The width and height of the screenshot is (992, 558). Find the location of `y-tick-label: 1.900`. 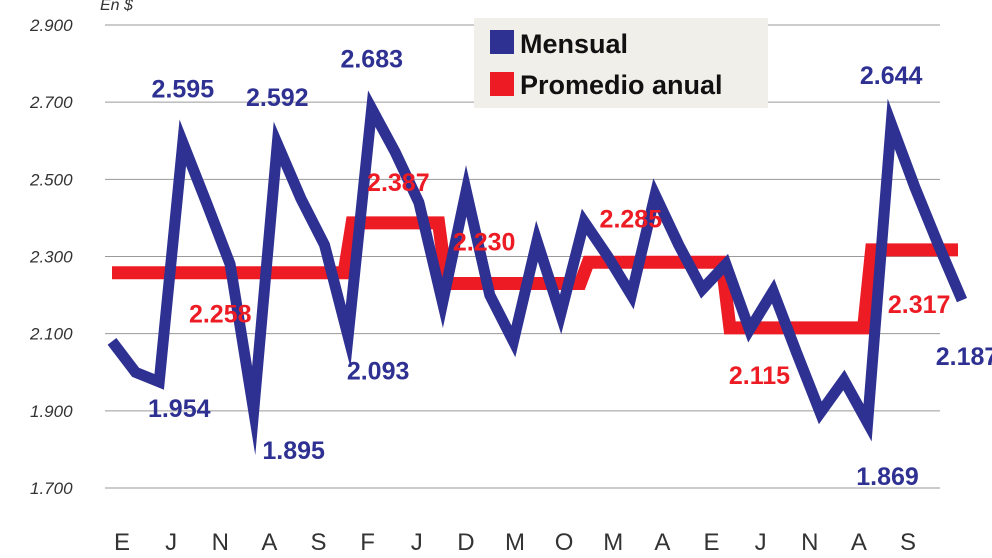

y-tick-label: 1.900 is located at coordinates (51, 411).